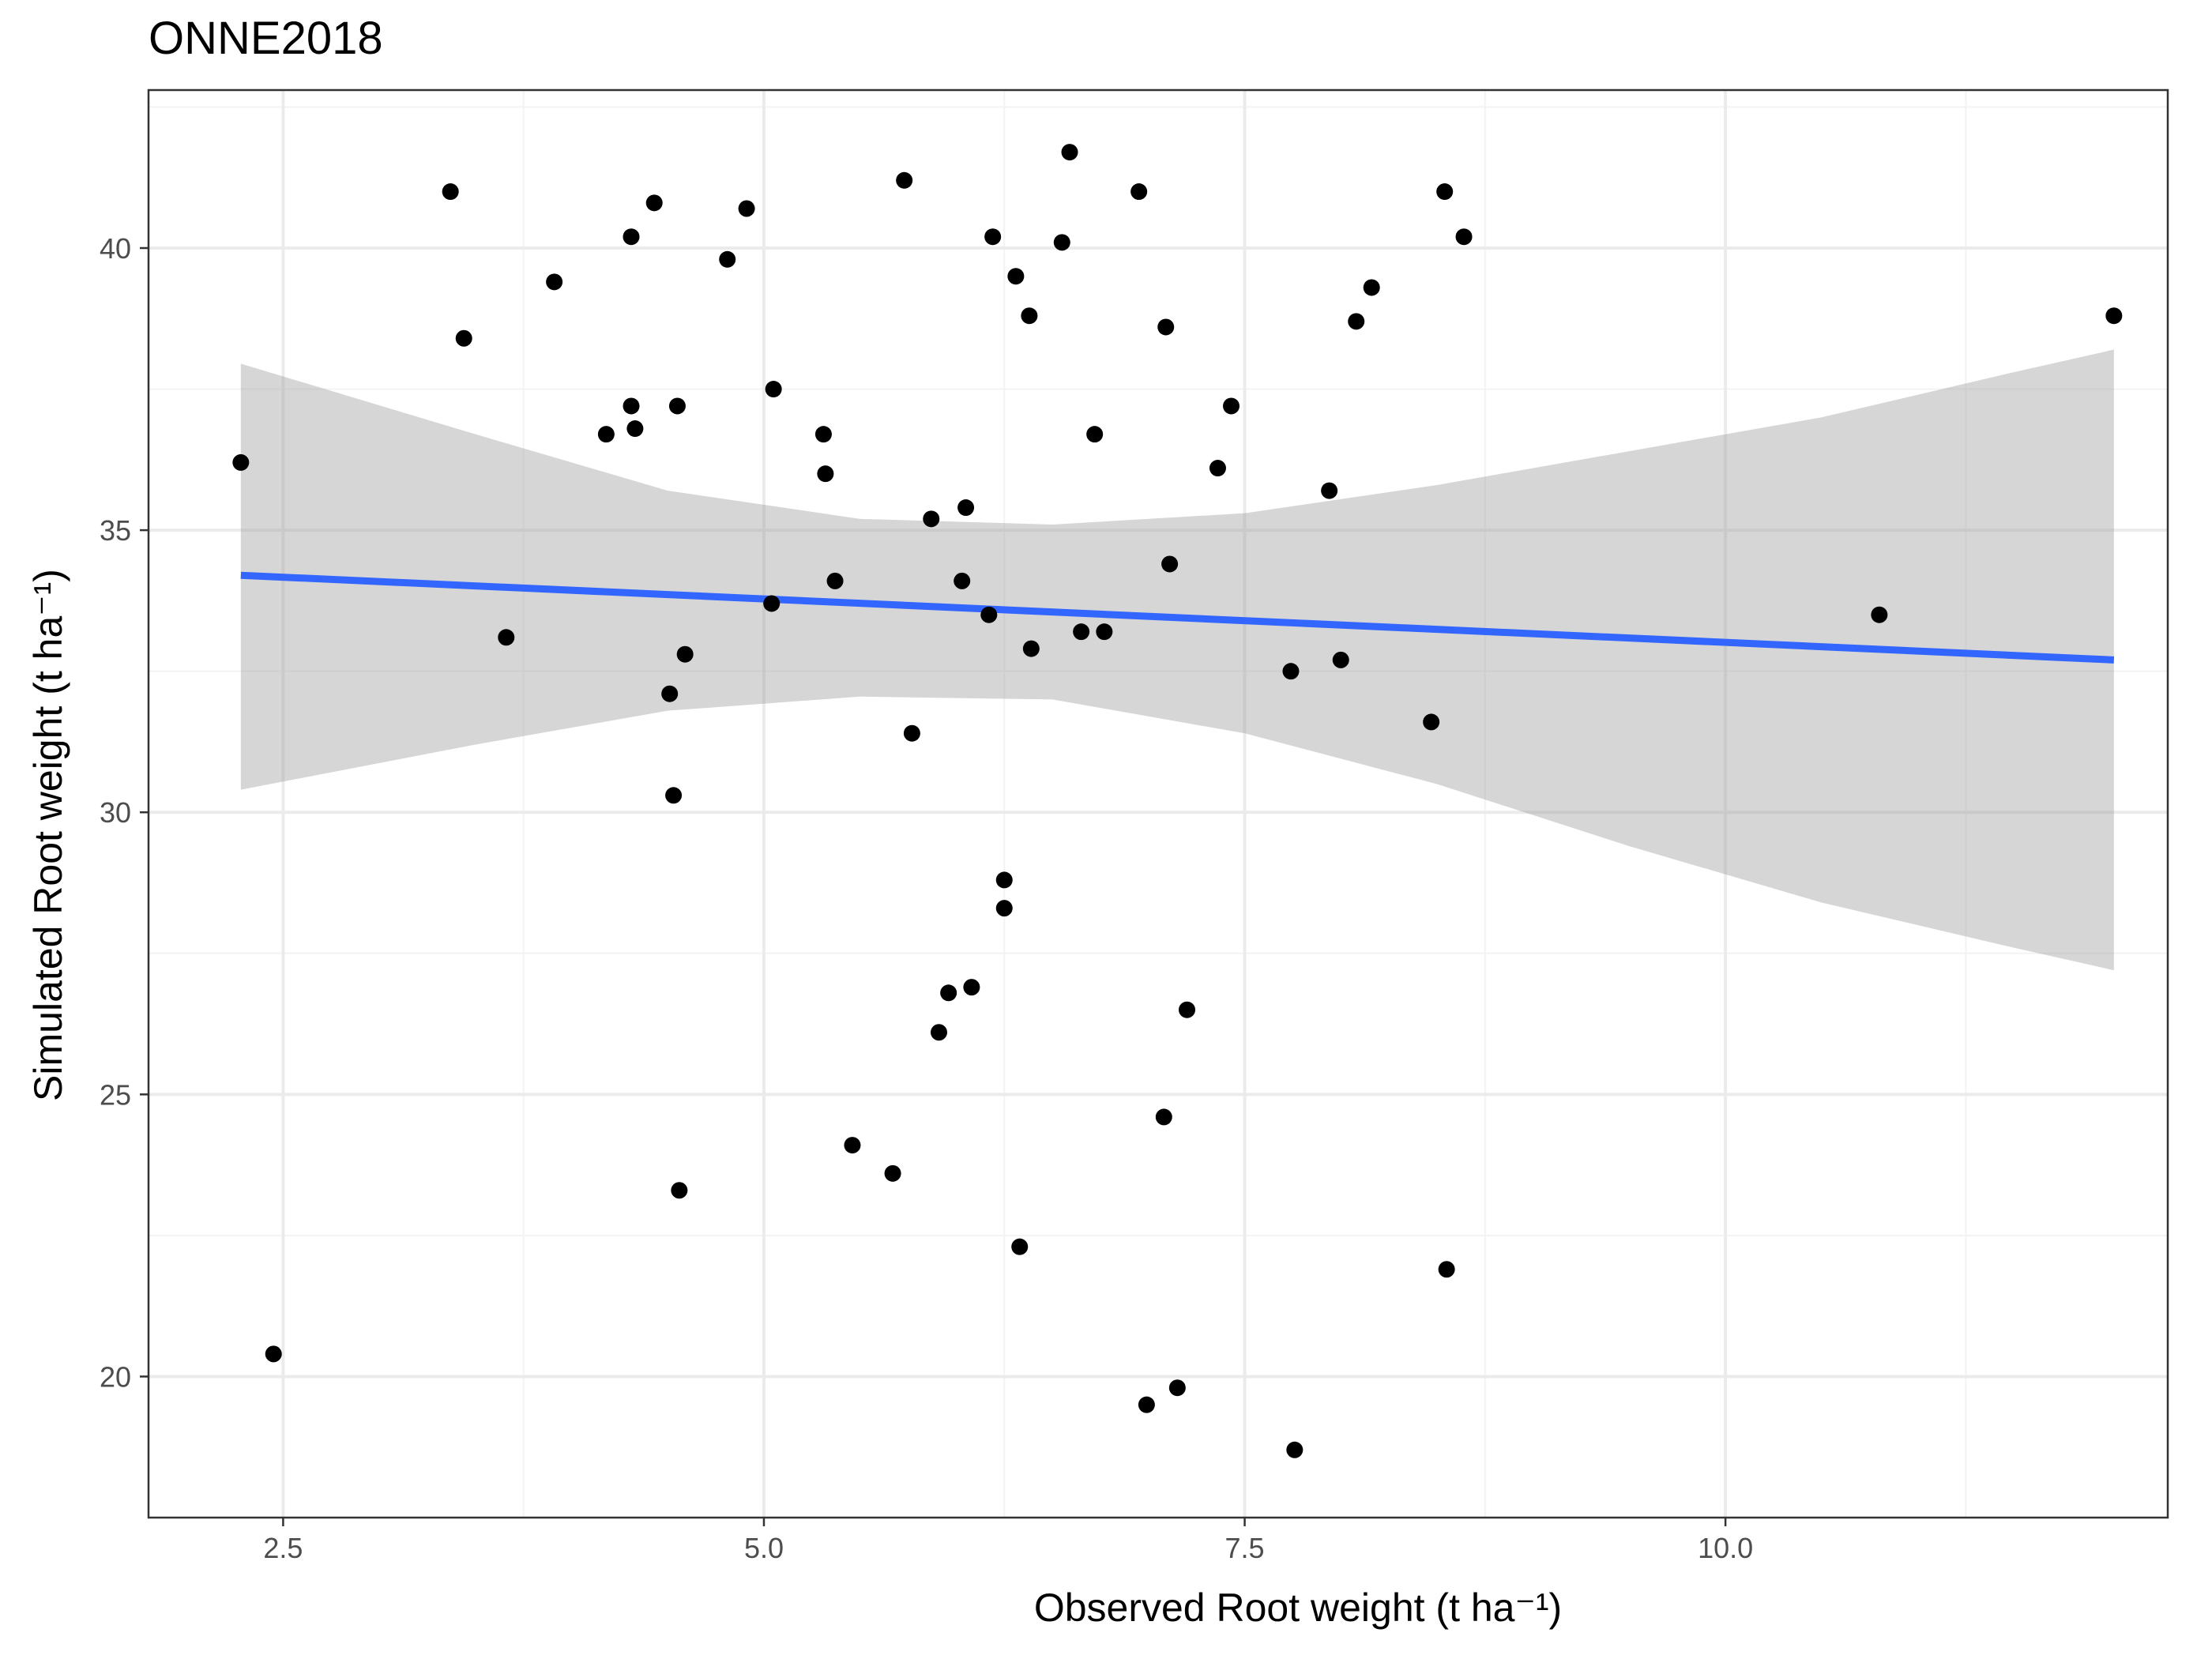  I want to click on y-tick-label-3: 35, so click(115, 531).